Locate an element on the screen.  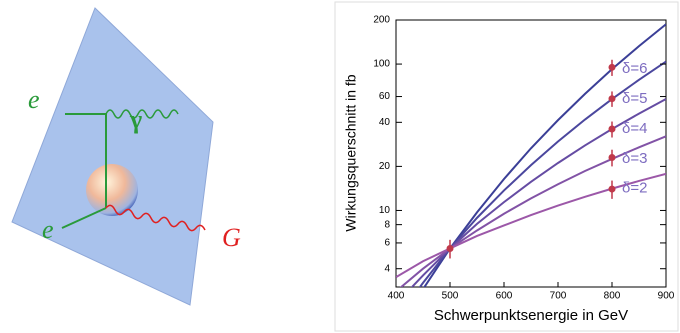
y-tick-label: 100 is located at coordinates (381, 64).